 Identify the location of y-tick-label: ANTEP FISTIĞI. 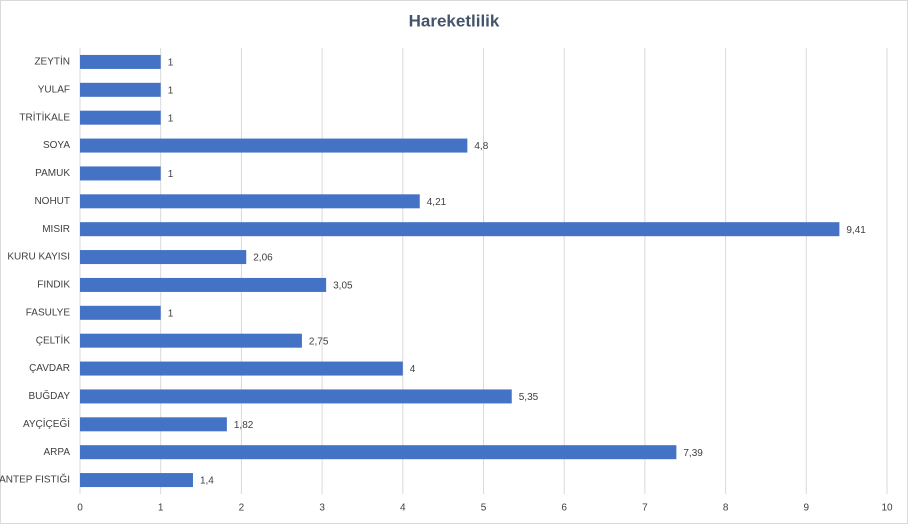
(35, 479).